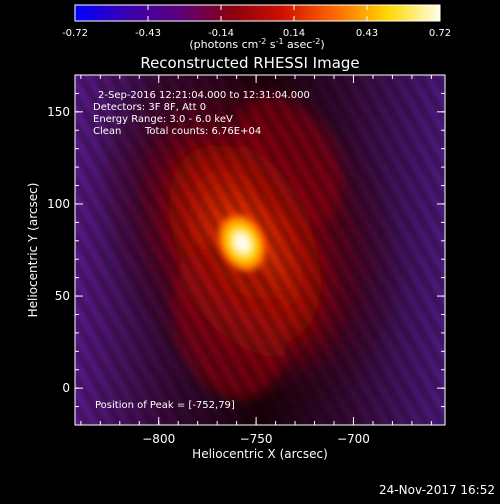 This screenshot has width=500, height=504. Describe the element at coordinates (148, 33) in the screenshot. I see `colorbar-tick-label: -0.43` at that location.